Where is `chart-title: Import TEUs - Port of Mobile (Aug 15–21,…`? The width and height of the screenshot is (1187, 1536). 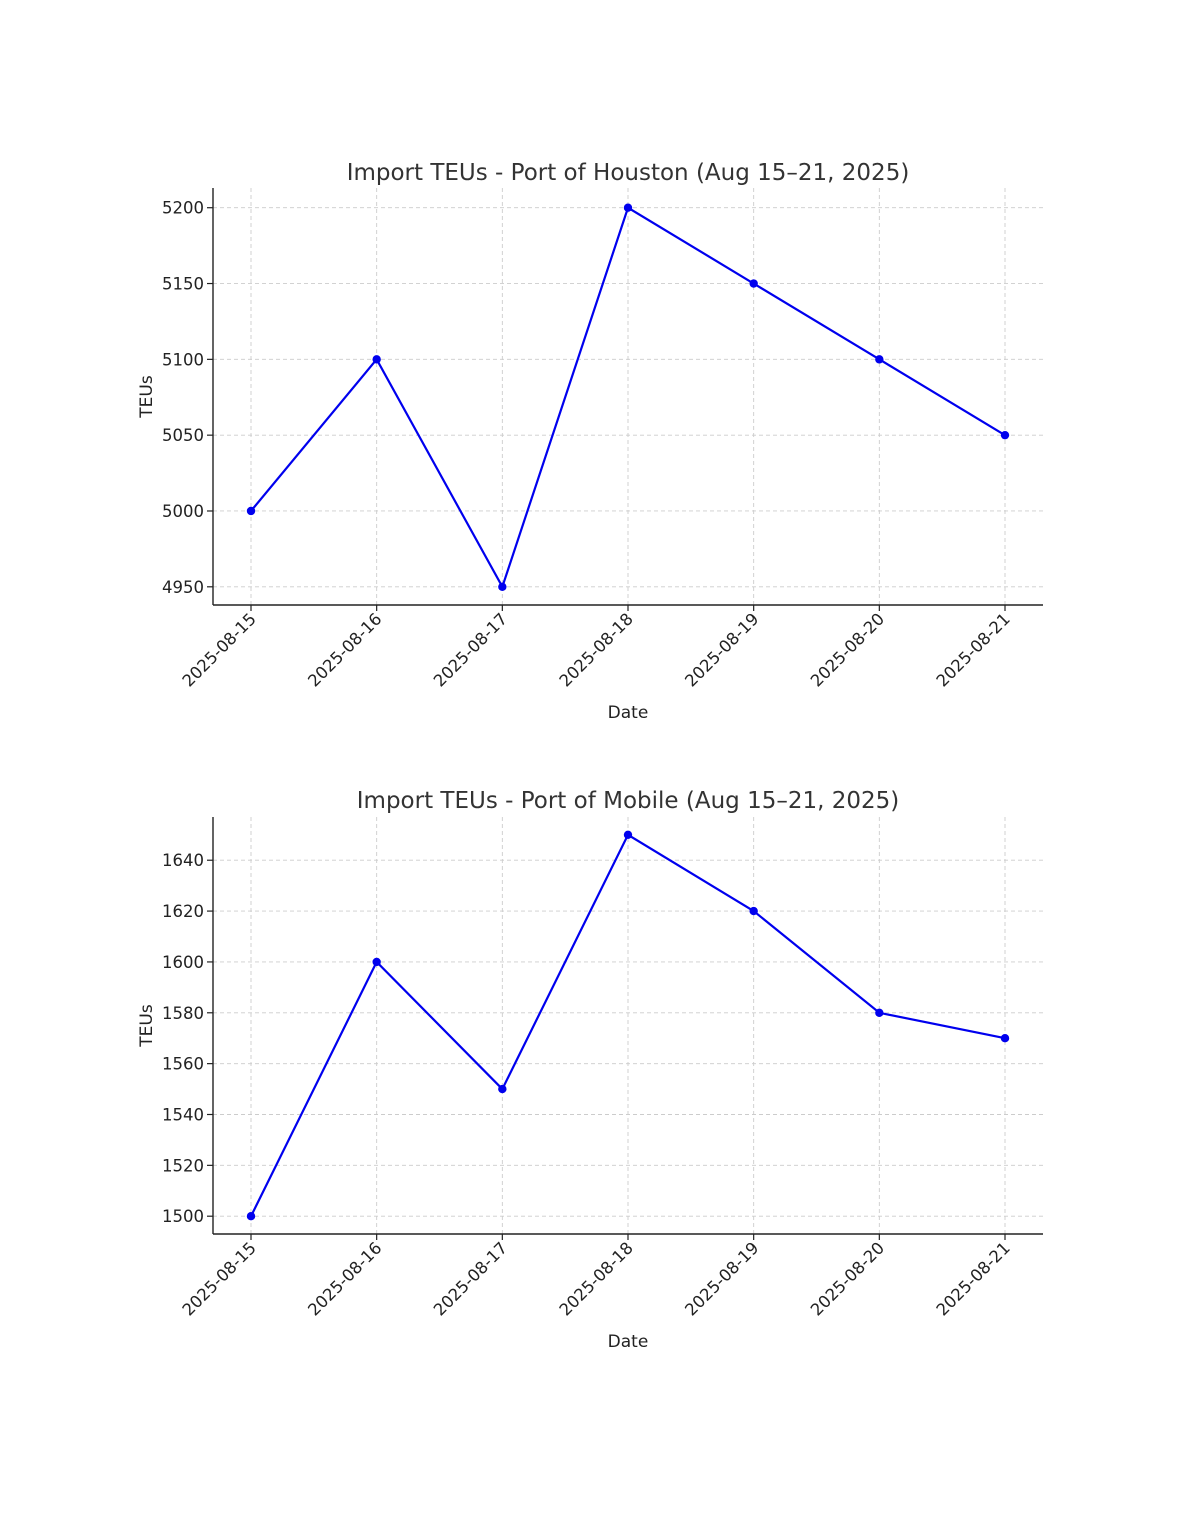 chart-title: Import TEUs - Port of Mobile (Aug 15–21,… is located at coordinates (628, 801).